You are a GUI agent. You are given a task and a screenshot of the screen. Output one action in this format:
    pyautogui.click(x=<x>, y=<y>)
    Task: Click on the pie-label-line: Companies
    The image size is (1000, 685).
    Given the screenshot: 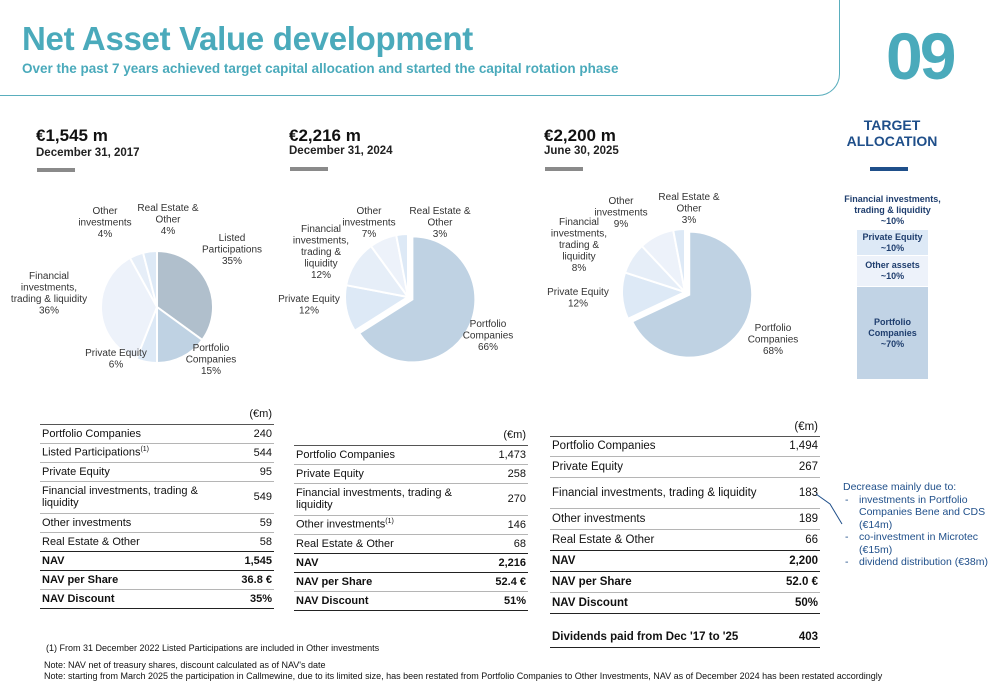 What is the action you would take?
    pyautogui.click(x=211, y=360)
    